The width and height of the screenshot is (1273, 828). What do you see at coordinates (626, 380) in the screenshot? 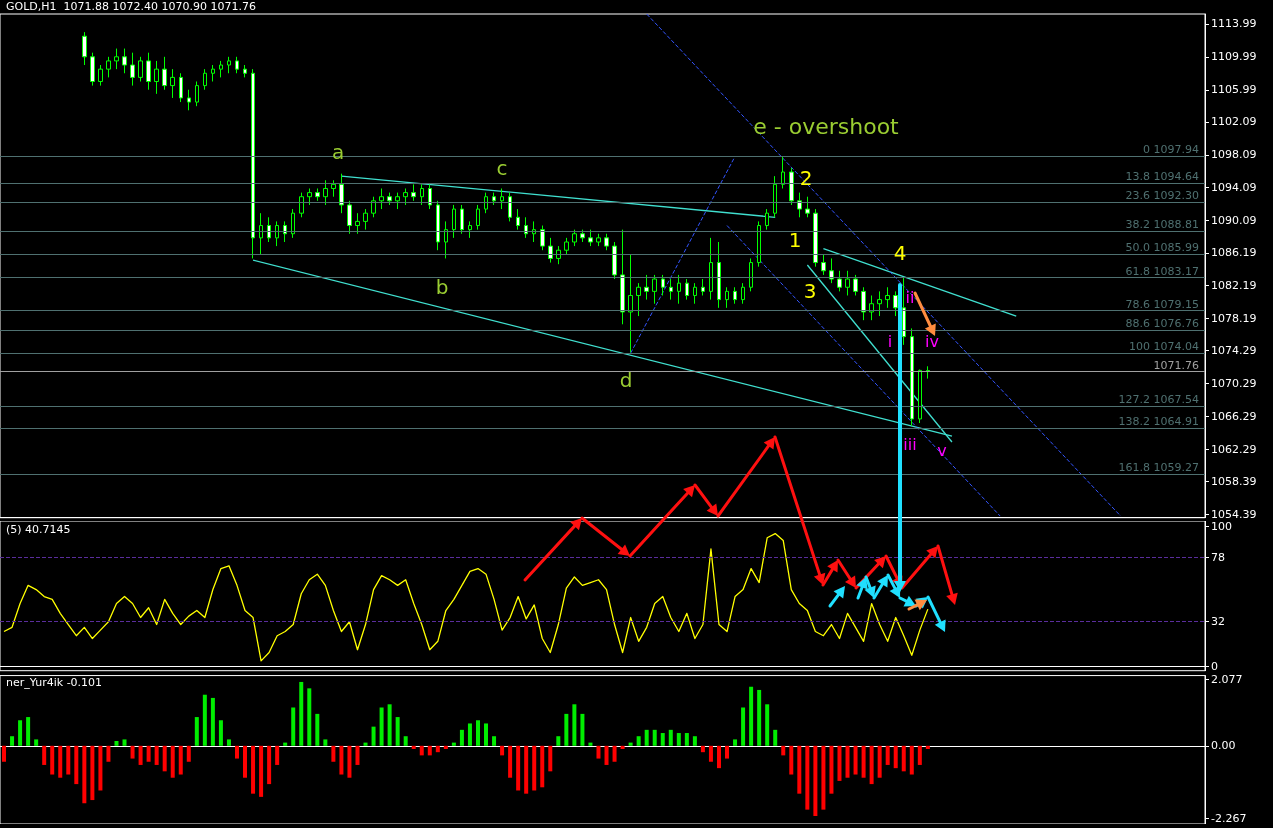
I see `annotation: d` at bounding box center [626, 380].